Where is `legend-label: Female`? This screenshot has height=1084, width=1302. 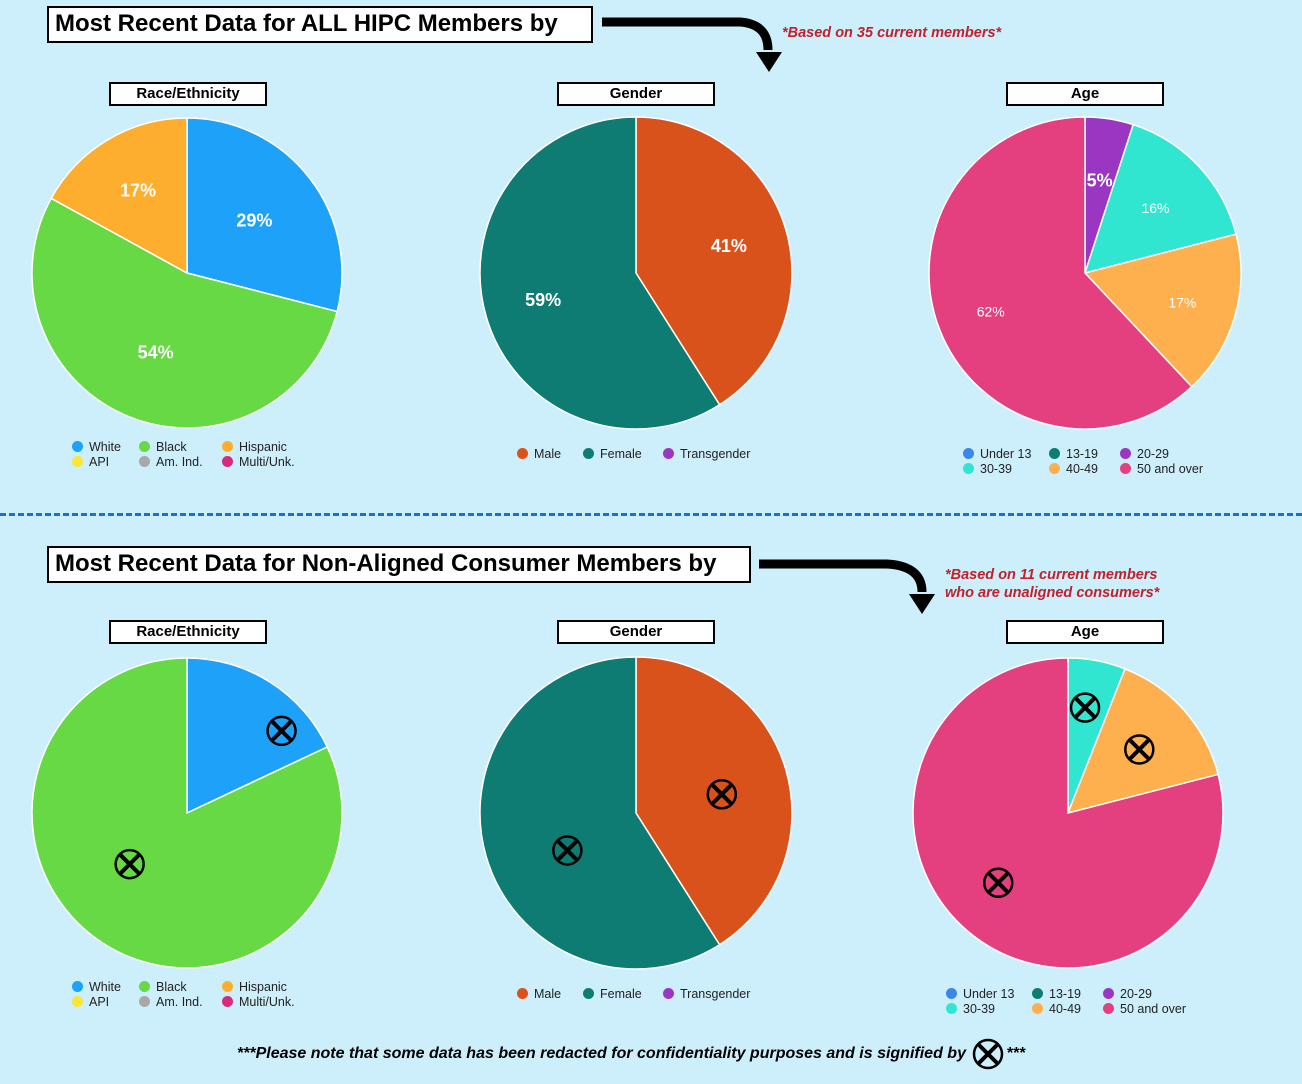
legend-label: Female is located at coordinates (621, 994).